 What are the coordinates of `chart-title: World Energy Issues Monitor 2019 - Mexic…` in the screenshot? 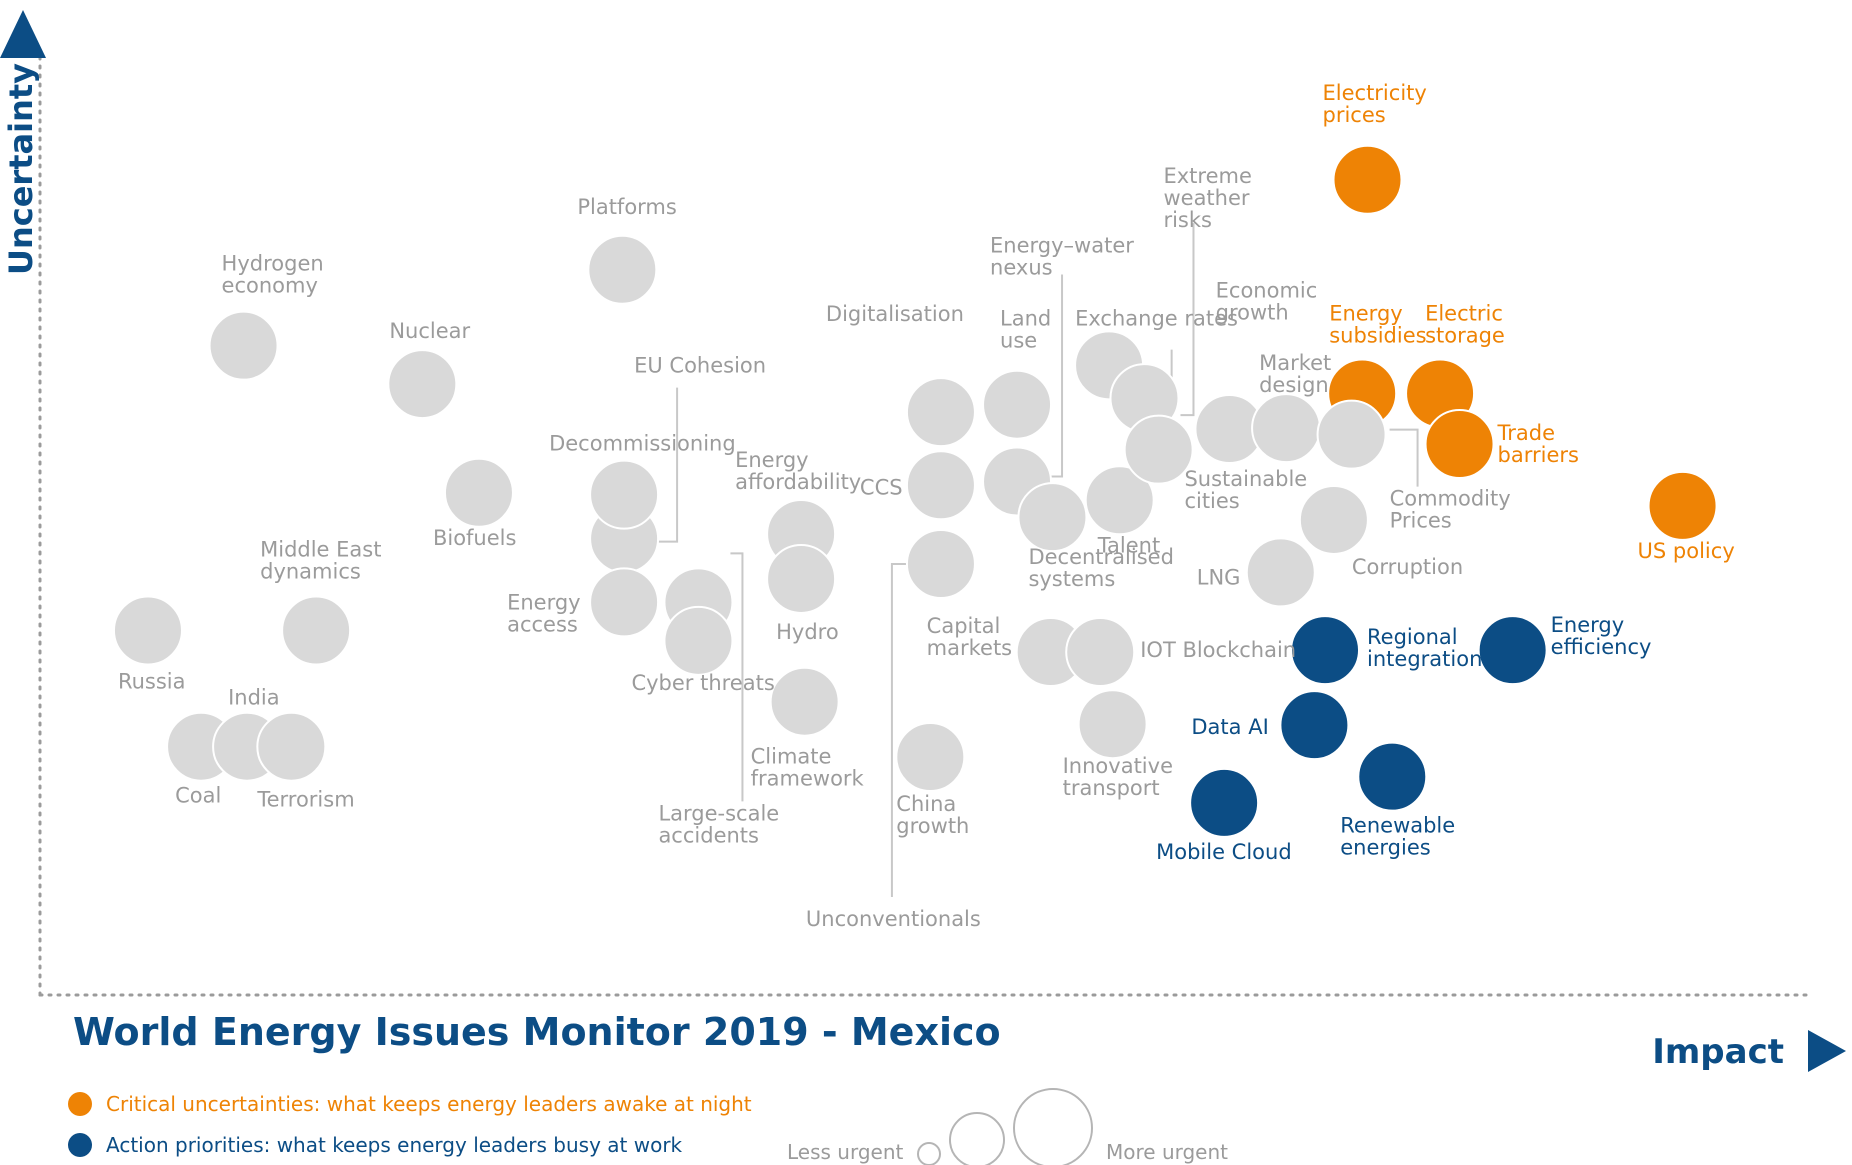 It's located at (537, 1032).